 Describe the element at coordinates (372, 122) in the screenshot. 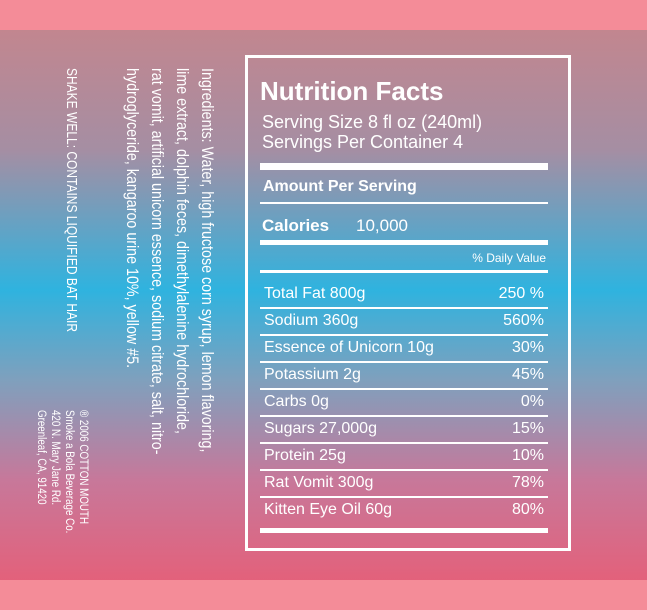

I see `serving-size: Serving Size 8 fl oz (240ml)` at that location.